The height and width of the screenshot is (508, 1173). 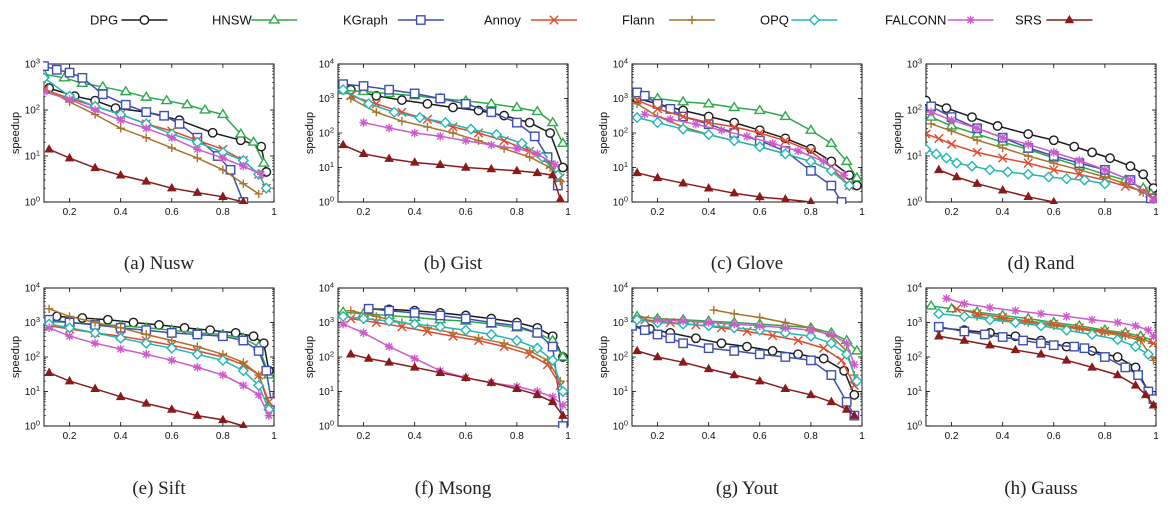 What do you see at coordinates (747, 488) in the screenshot?
I see `panel-caption: (g) Yout` at bounding box center [747, 488].